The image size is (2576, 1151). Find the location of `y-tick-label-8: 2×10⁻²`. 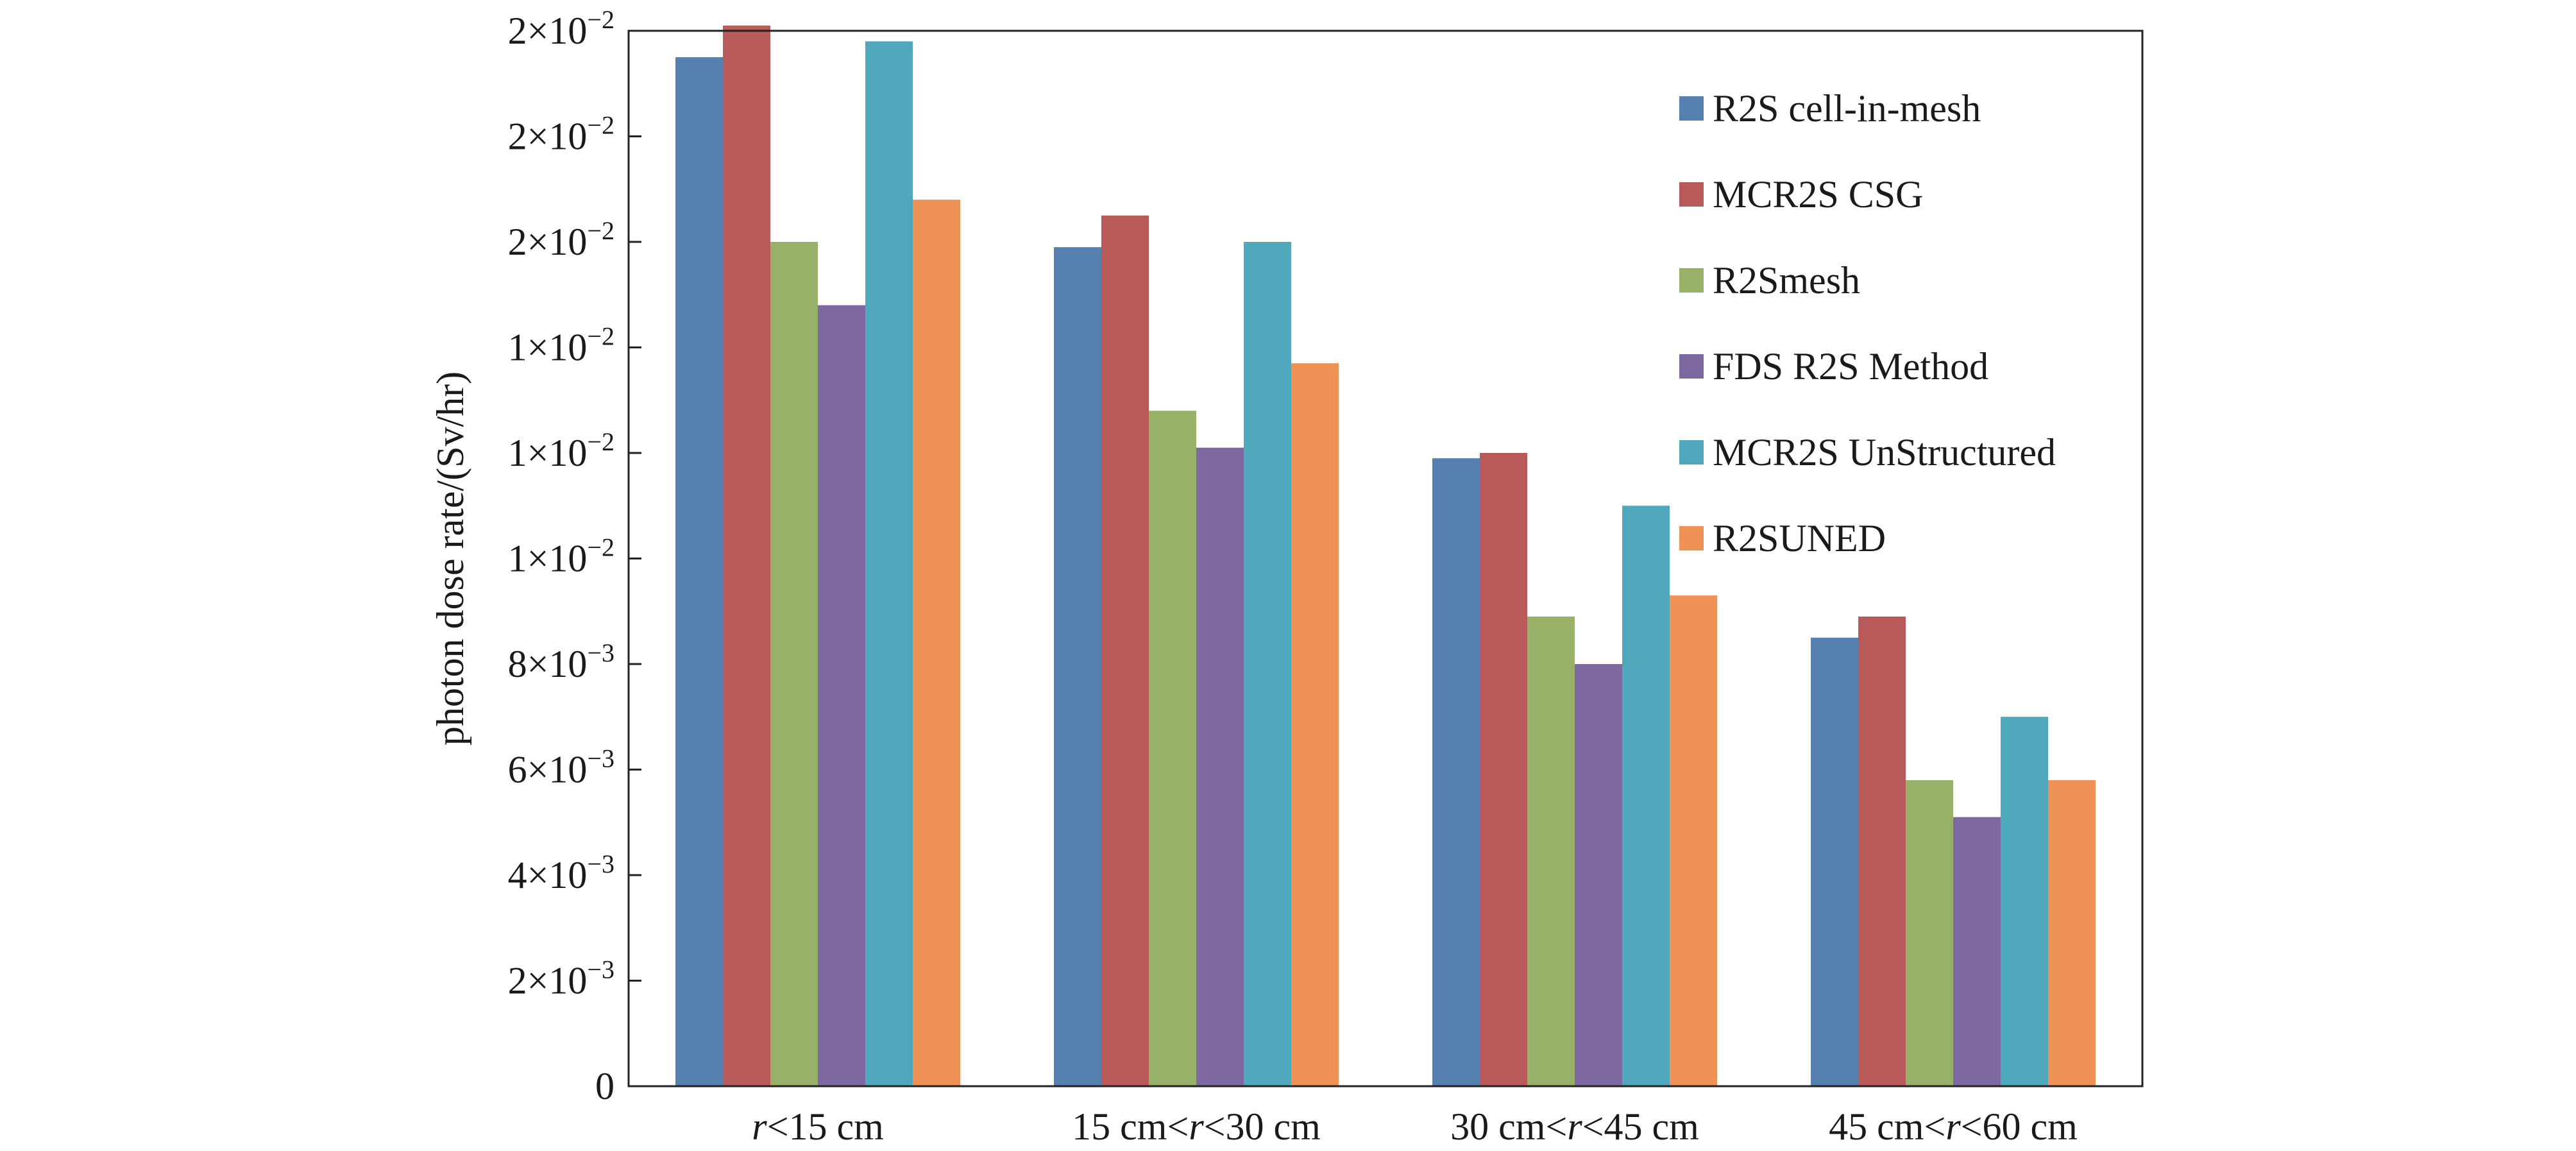

y-tick-label-8: 2×10⁻² is located at coordinates (561, 239).